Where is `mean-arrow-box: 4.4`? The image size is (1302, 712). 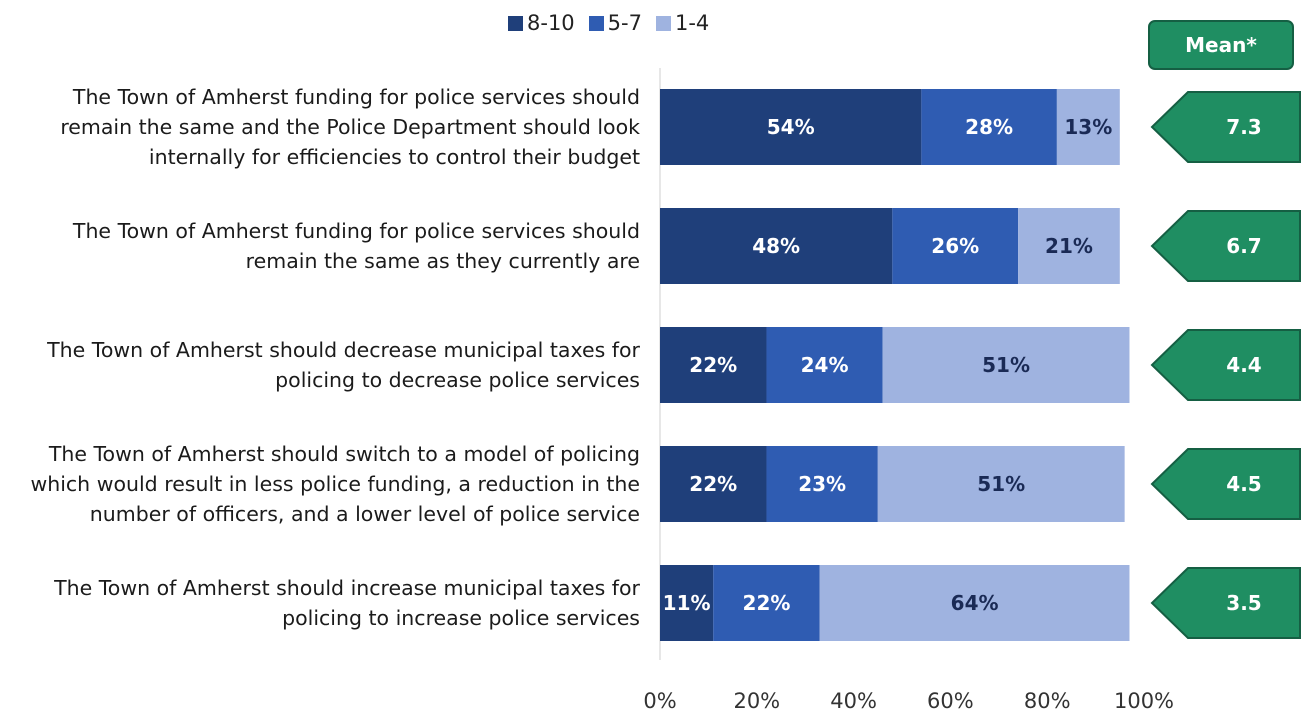 mean-arrow-box: 4.4 is located at coordinates (1226, 365).